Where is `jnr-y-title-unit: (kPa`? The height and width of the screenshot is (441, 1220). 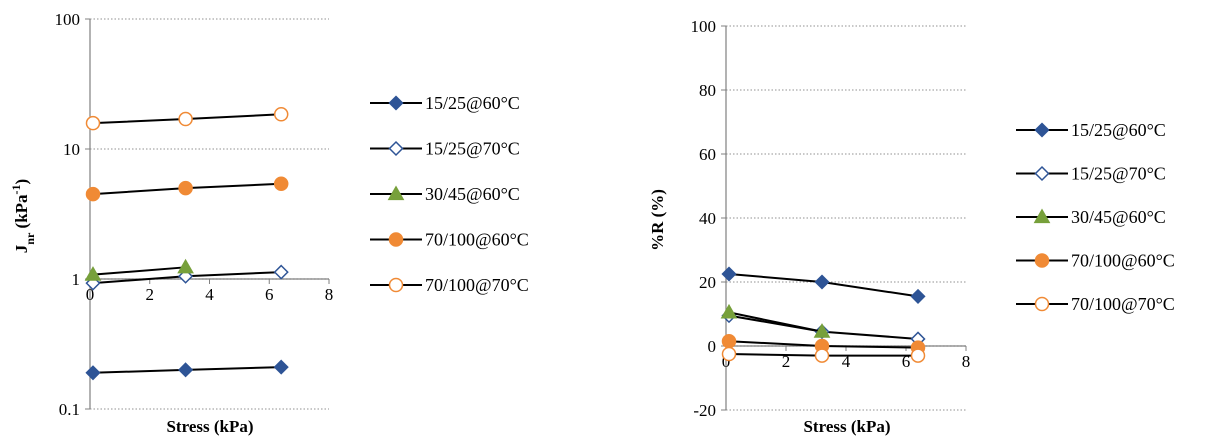 jnr-y-title-unit: (kPa is located at coordinates (21, 213).